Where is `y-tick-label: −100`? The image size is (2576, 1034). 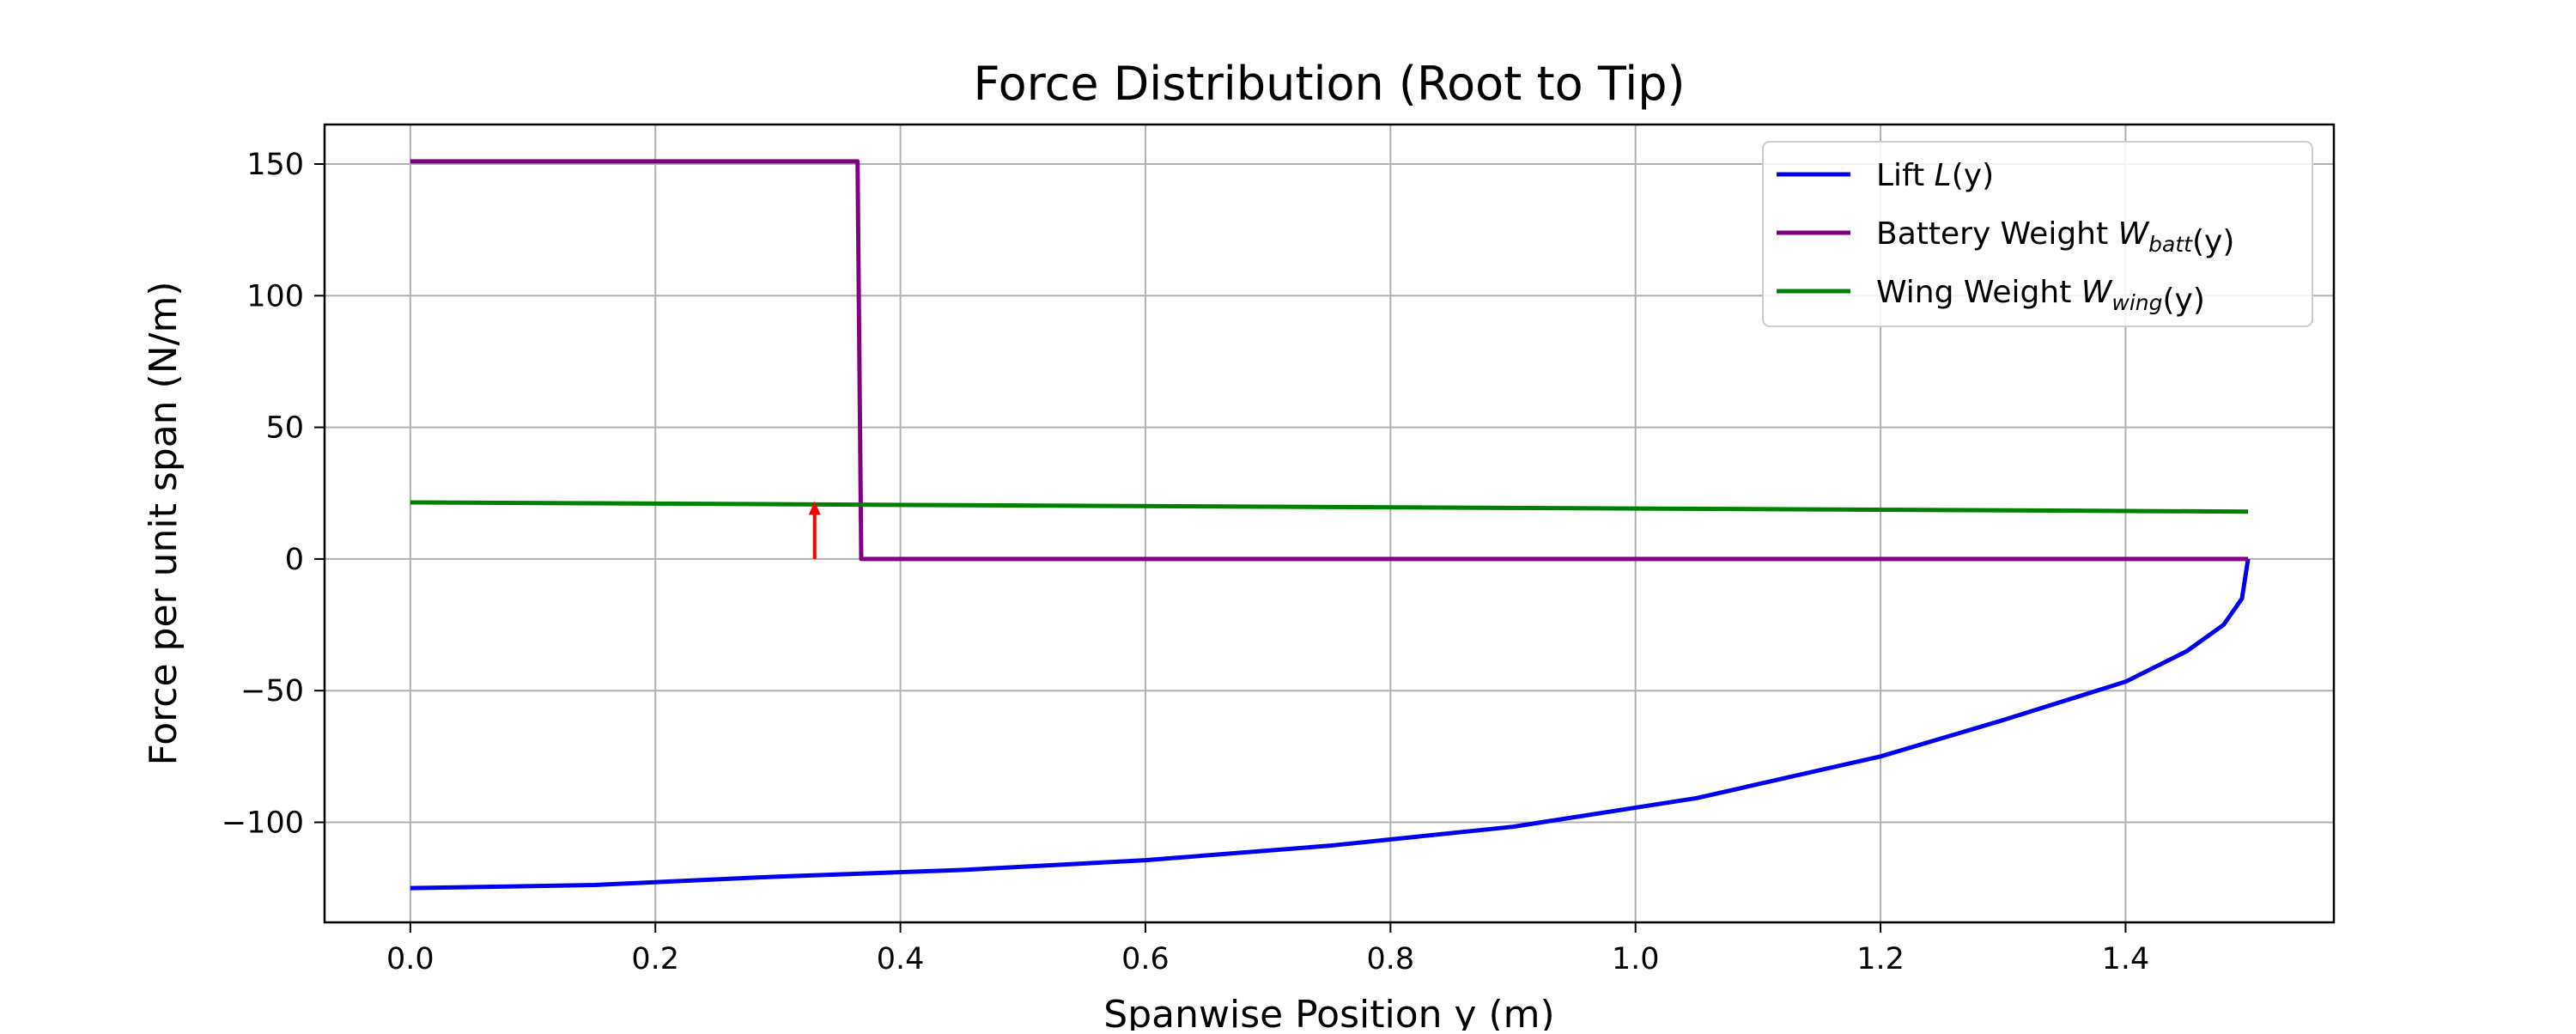
y-tick-label: −100 is located at coordinates (263, 823).